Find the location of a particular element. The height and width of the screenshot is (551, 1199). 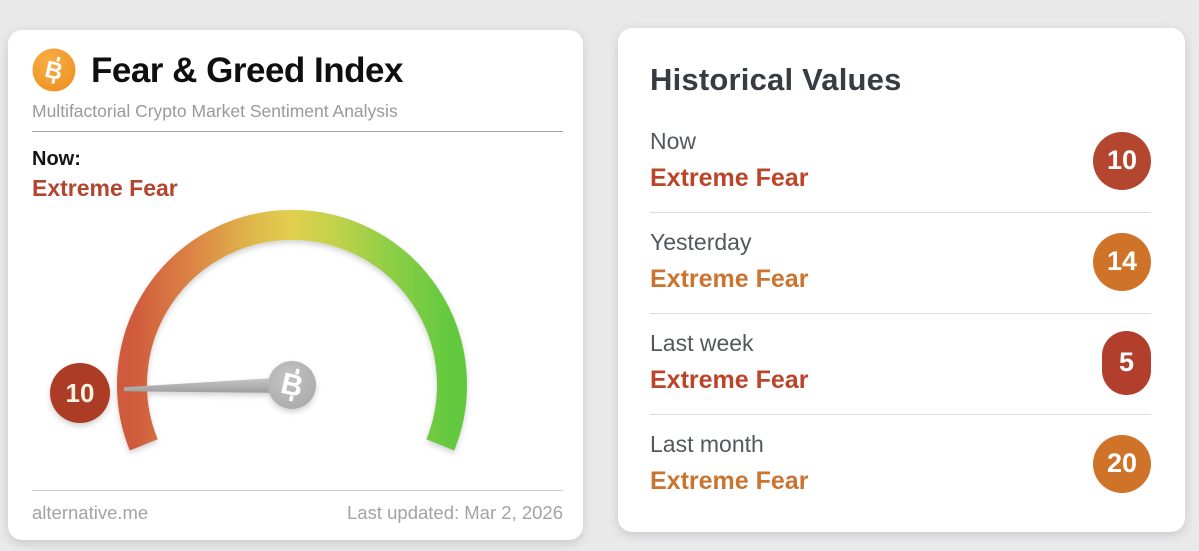

page-title: Fear & Greed Index is located at coordinates (247, 70).